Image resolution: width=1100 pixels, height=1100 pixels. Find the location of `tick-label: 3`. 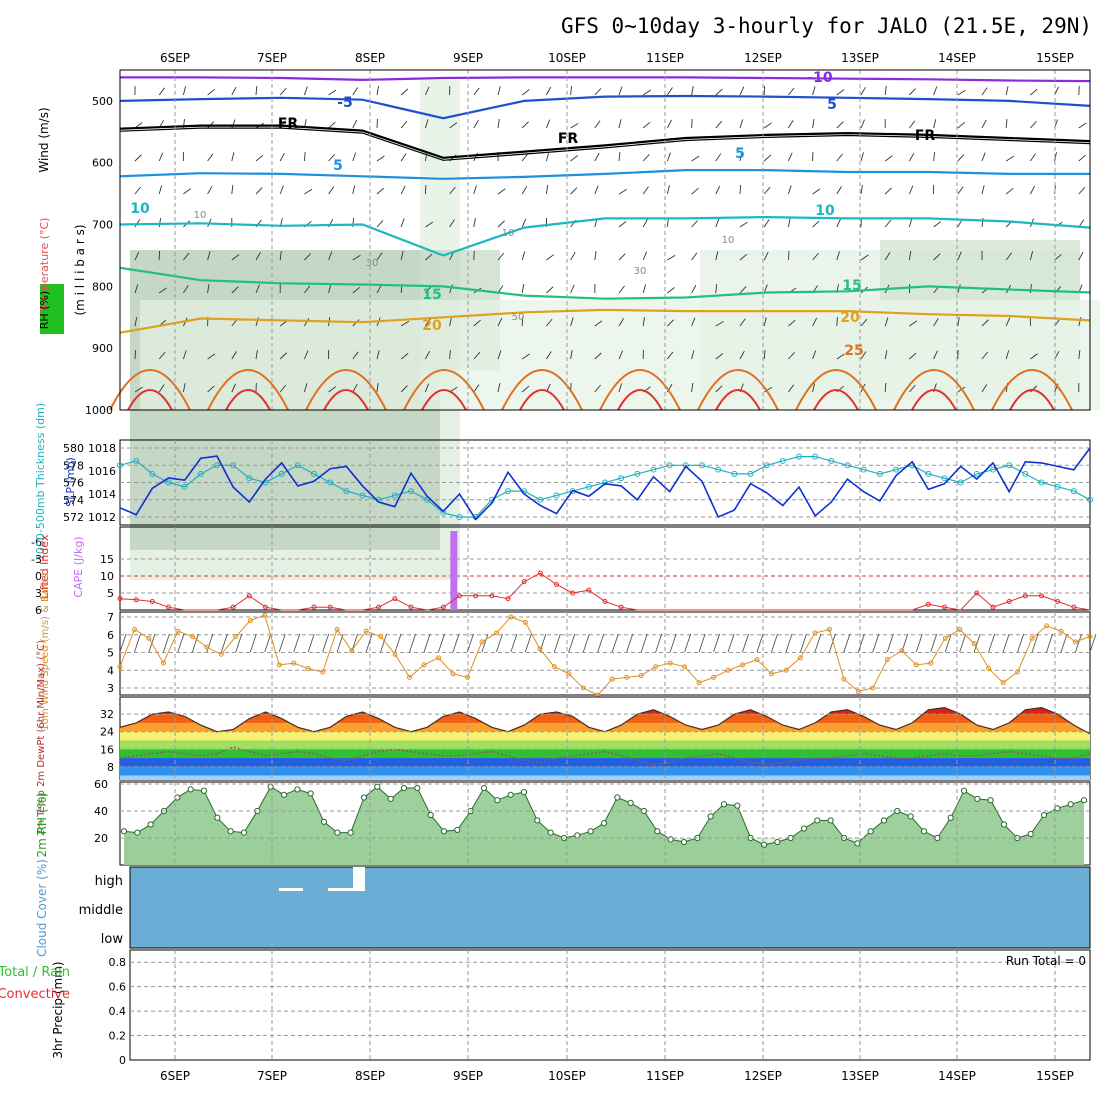

tick-label: 3 is located at coordinates (38, 593).